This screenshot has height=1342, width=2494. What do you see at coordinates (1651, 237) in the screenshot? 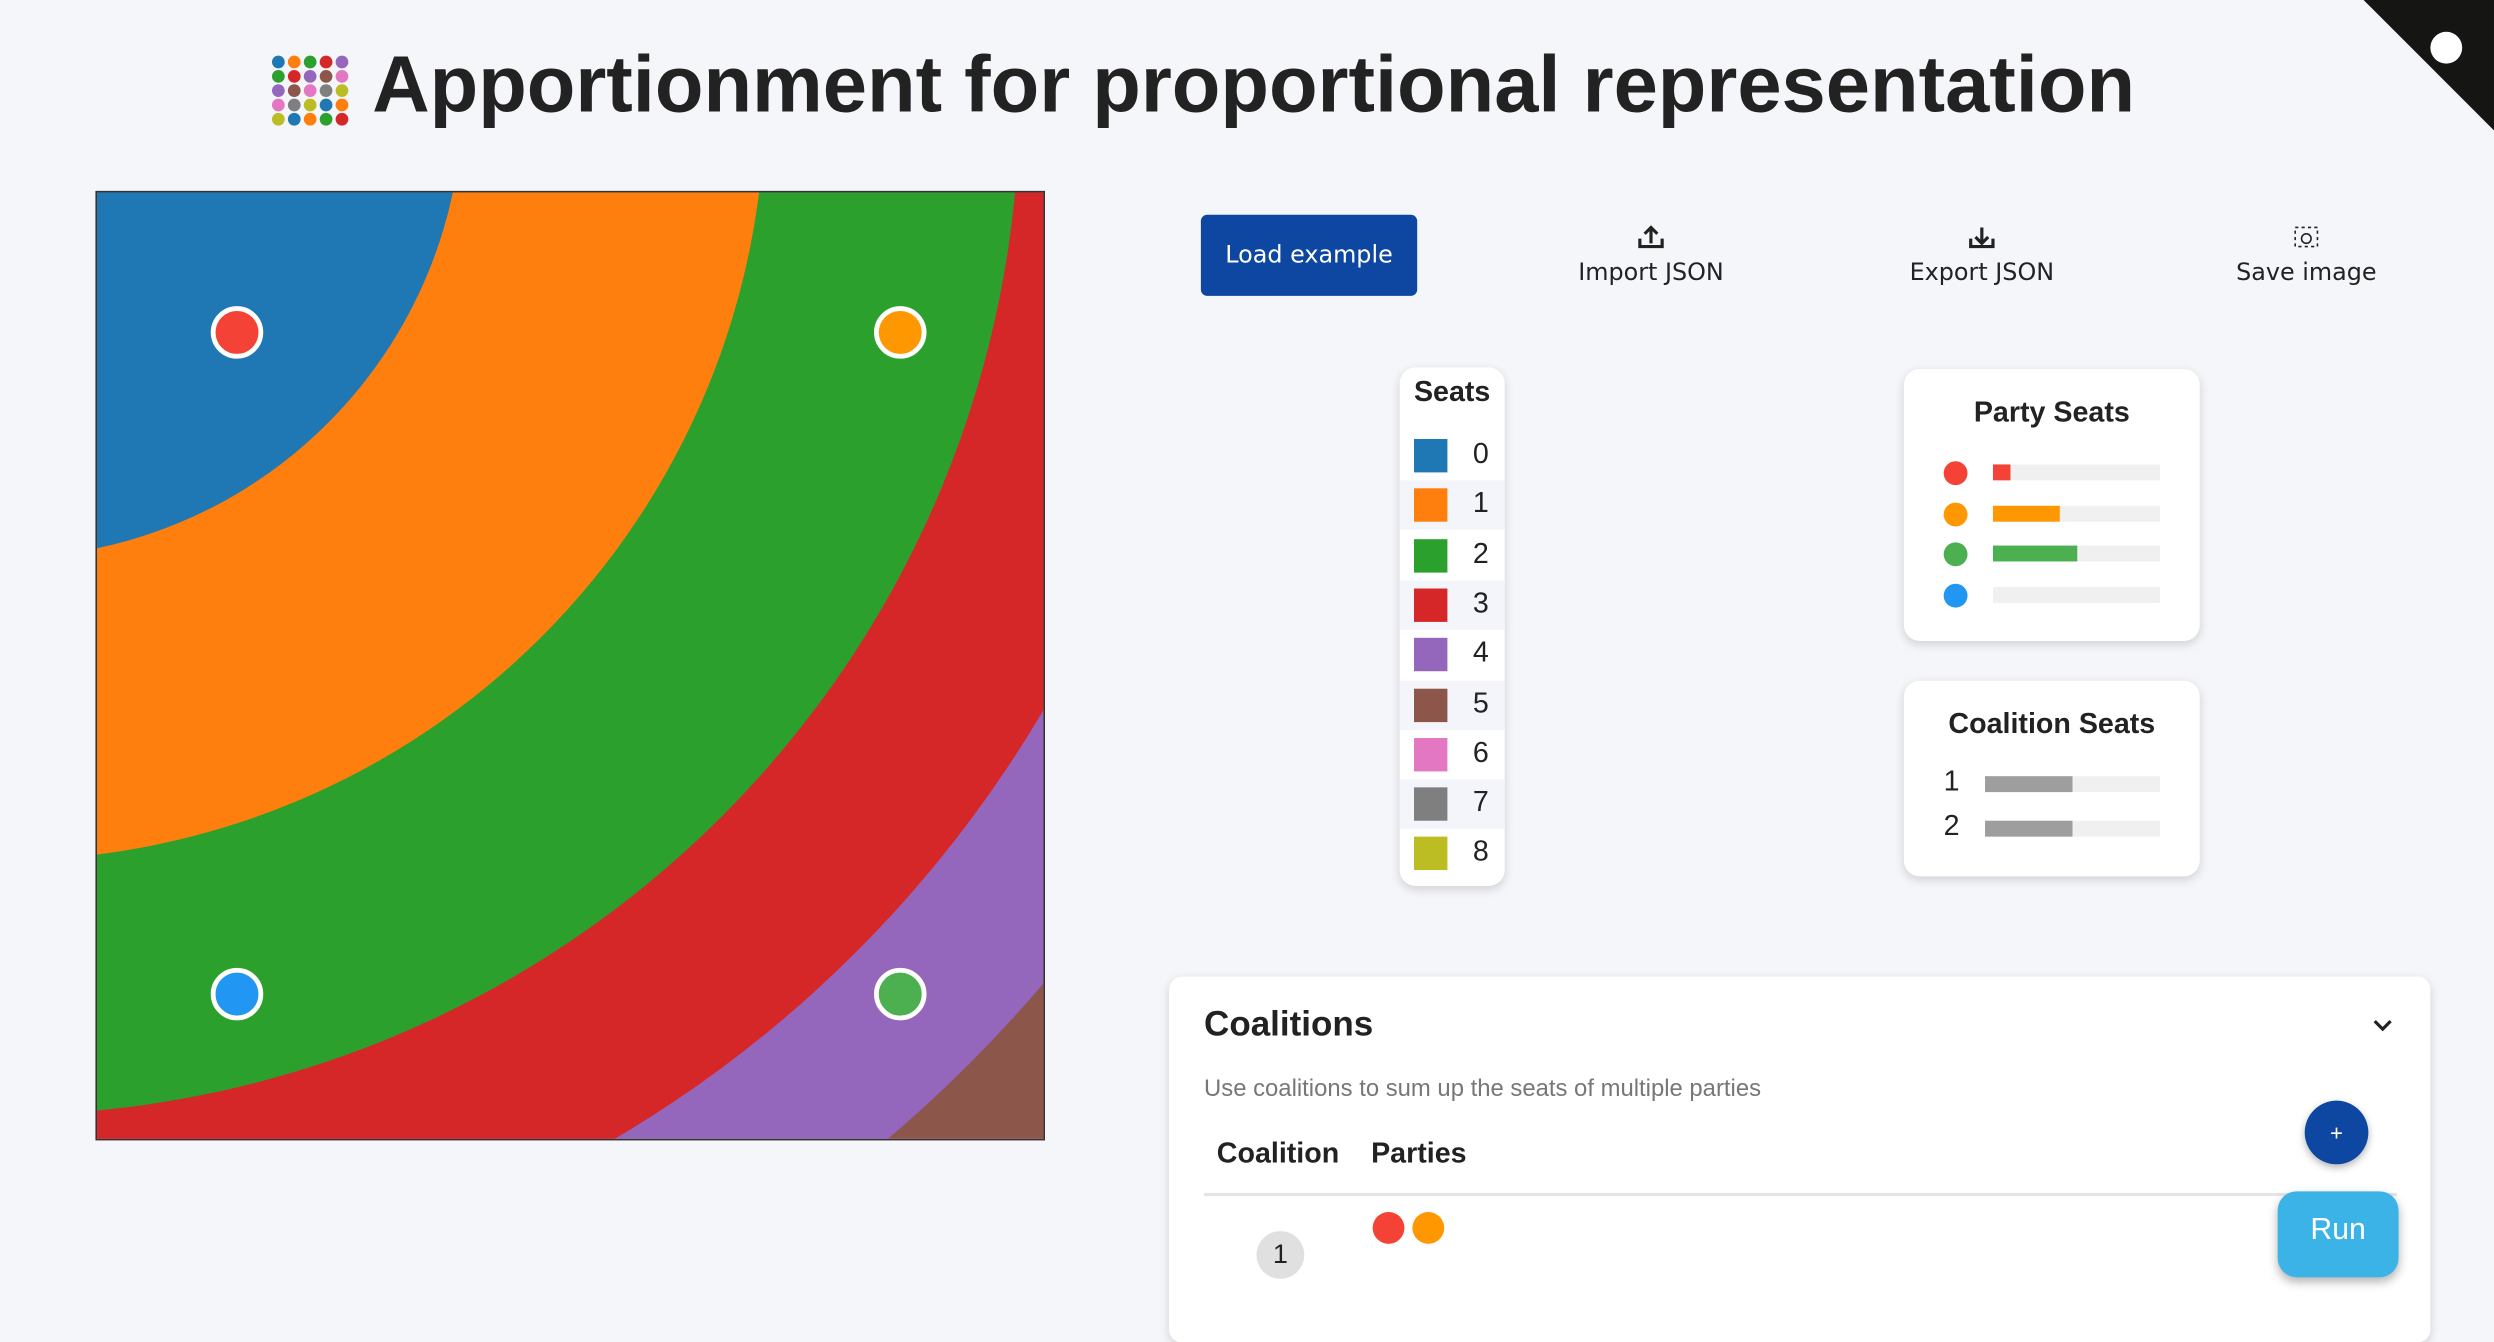
I see `upload-icon` at bounding box center [1651, 237].